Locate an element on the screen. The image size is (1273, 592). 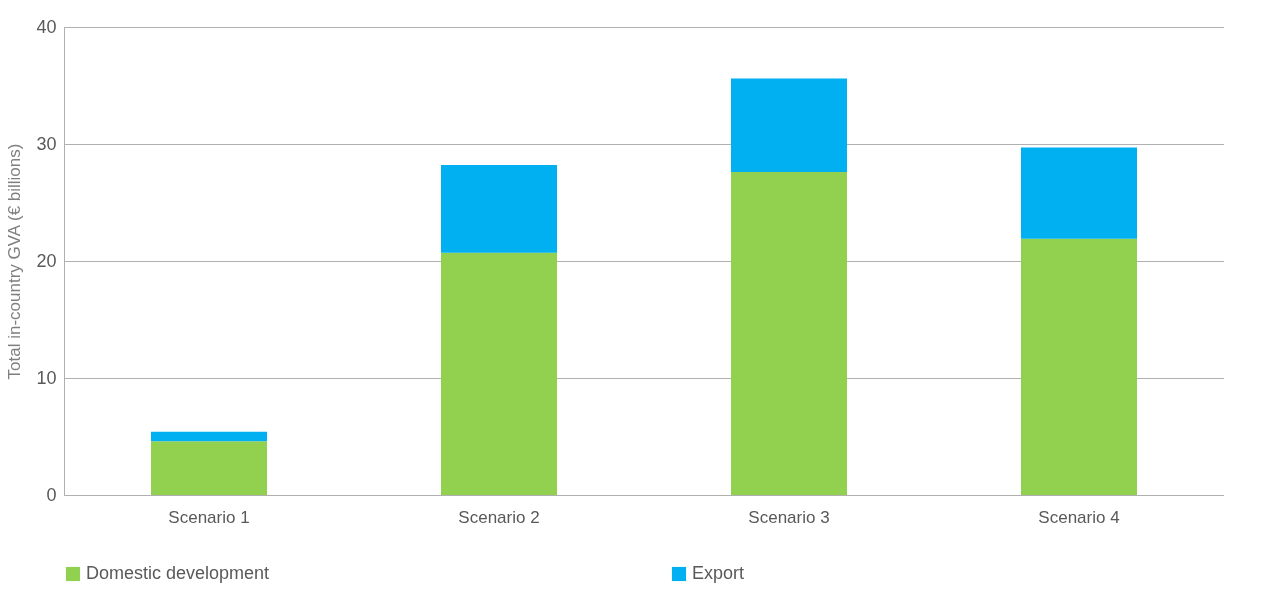
y-tick-label: 0 is located at coordinates (51, 494).